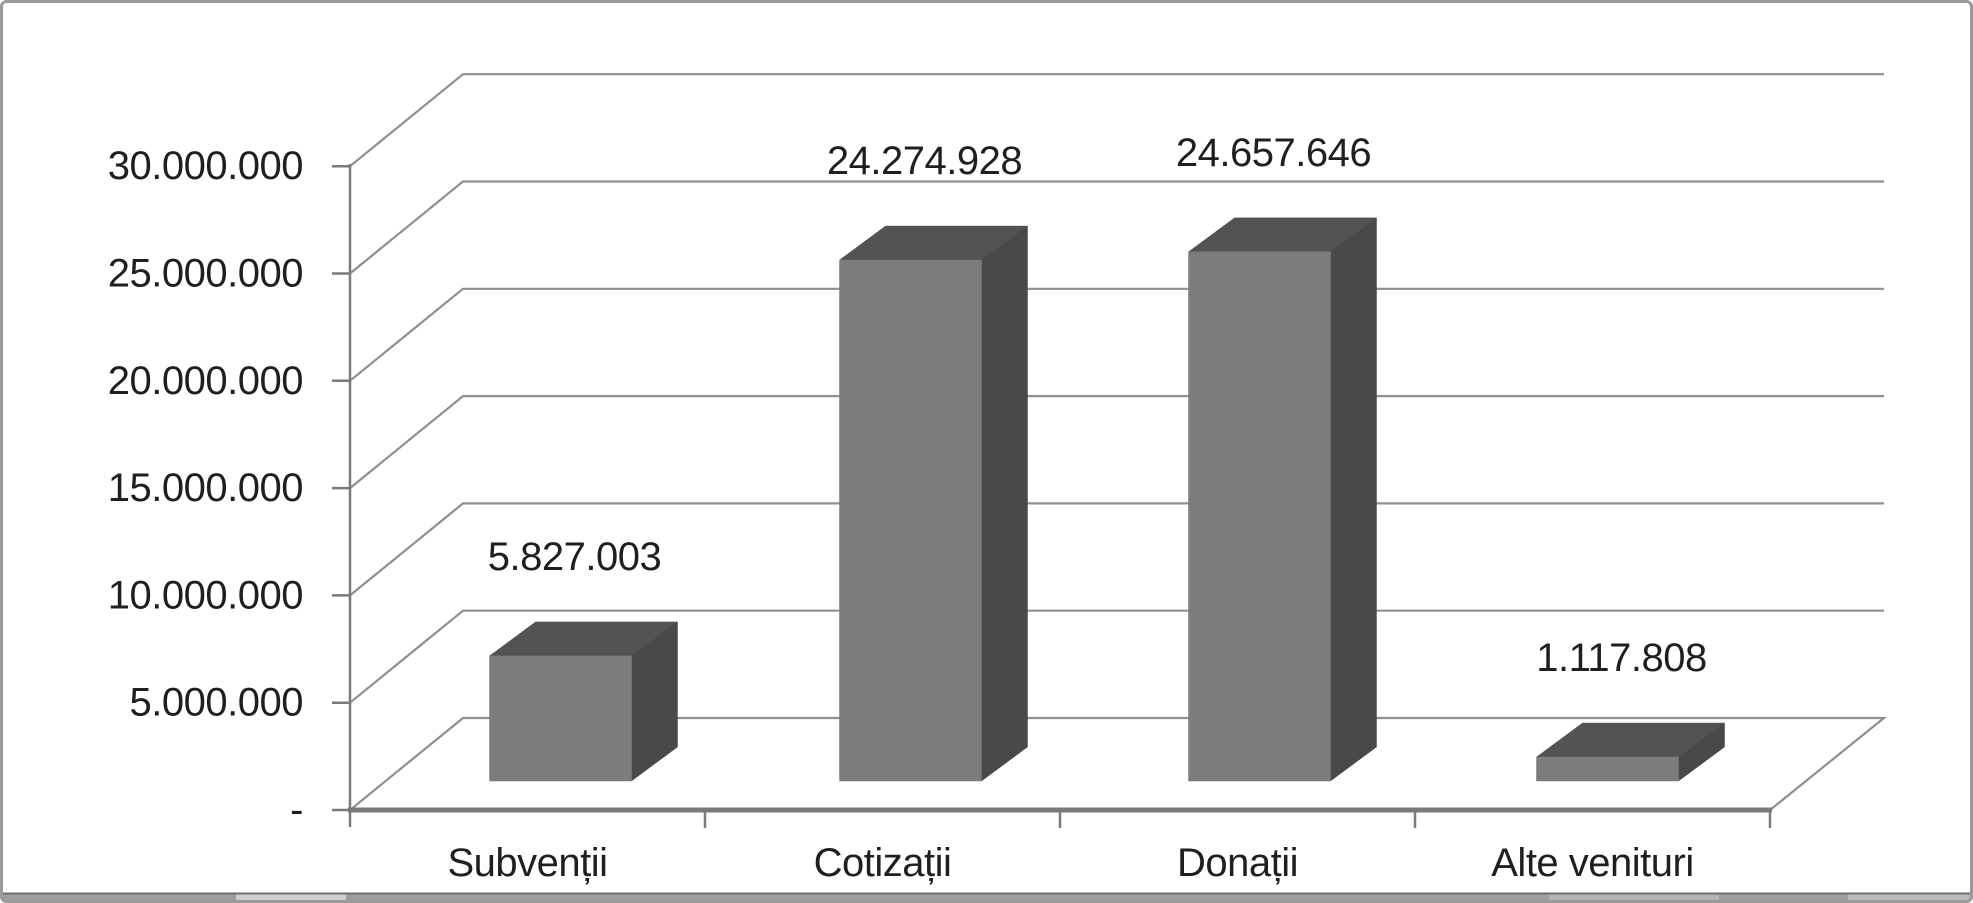 The height and width of the screenshot is (903, 1973). What do you see at coordinates (1273, 153) in the screenshot?
I see `bar-data-label: 24.657.646` at bounding box center [1273, 153].